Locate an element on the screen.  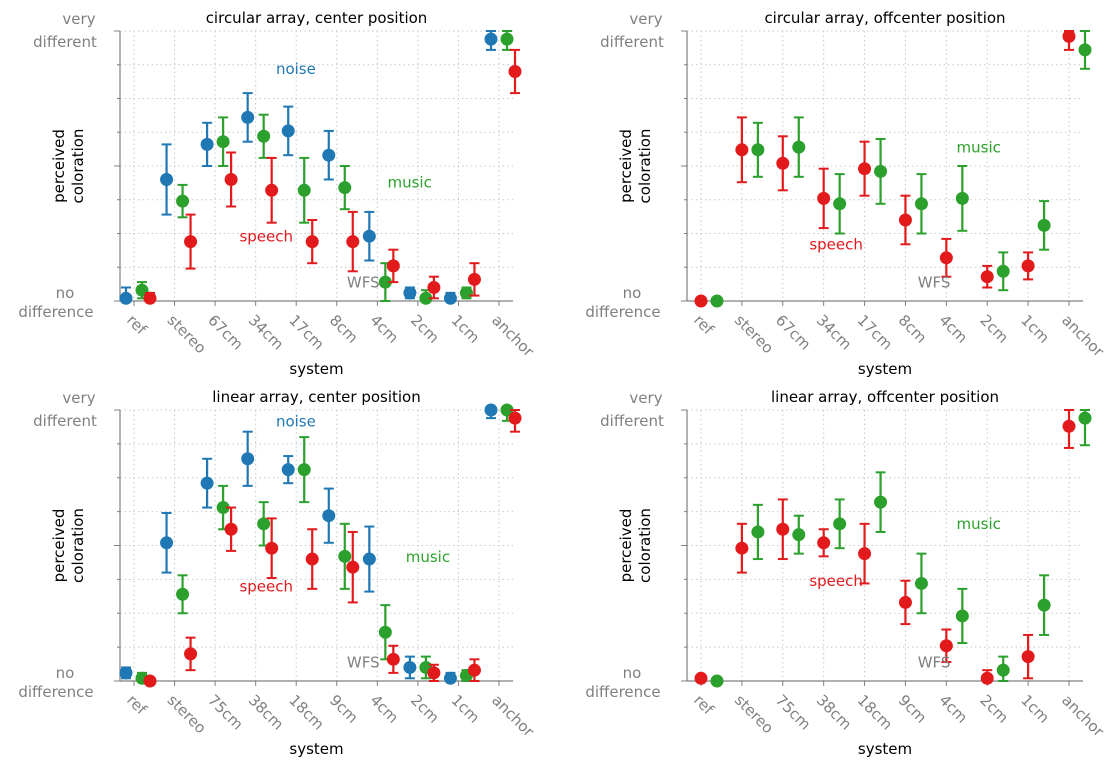
x-tick-label: 17cm is located at coordinates (306, 332).